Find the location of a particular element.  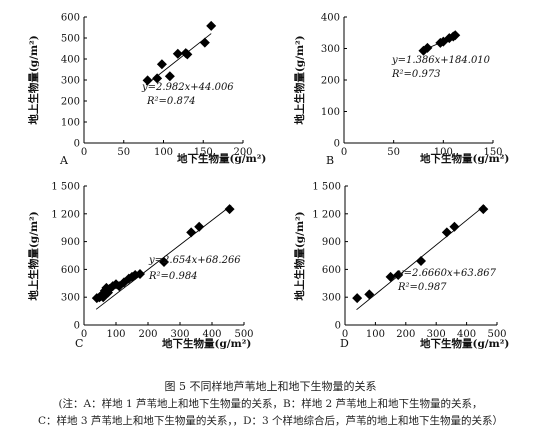

panel-c-y-axis-title: 地上生物量(g/m²) is located at coordinates (33, 255).